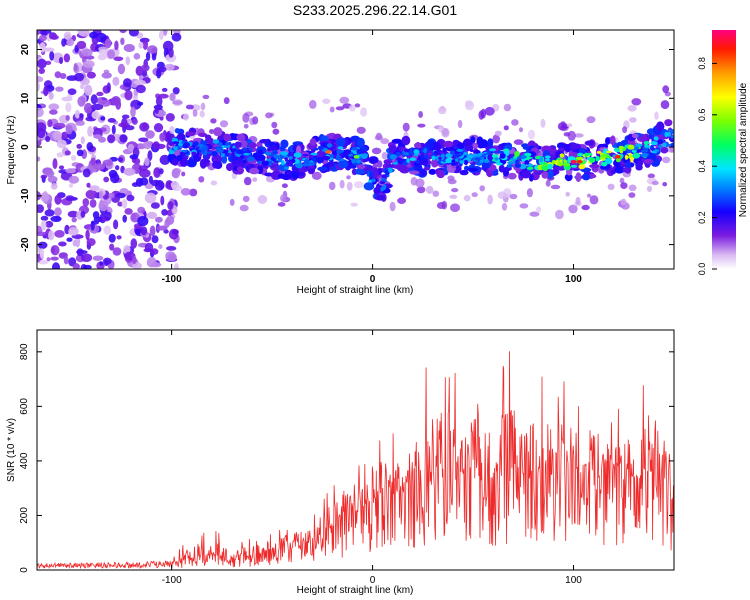 The height and width of the screenshot is (600, 750). I want to click on spectrogram-y-tick-label: -10, so click(25, 195).